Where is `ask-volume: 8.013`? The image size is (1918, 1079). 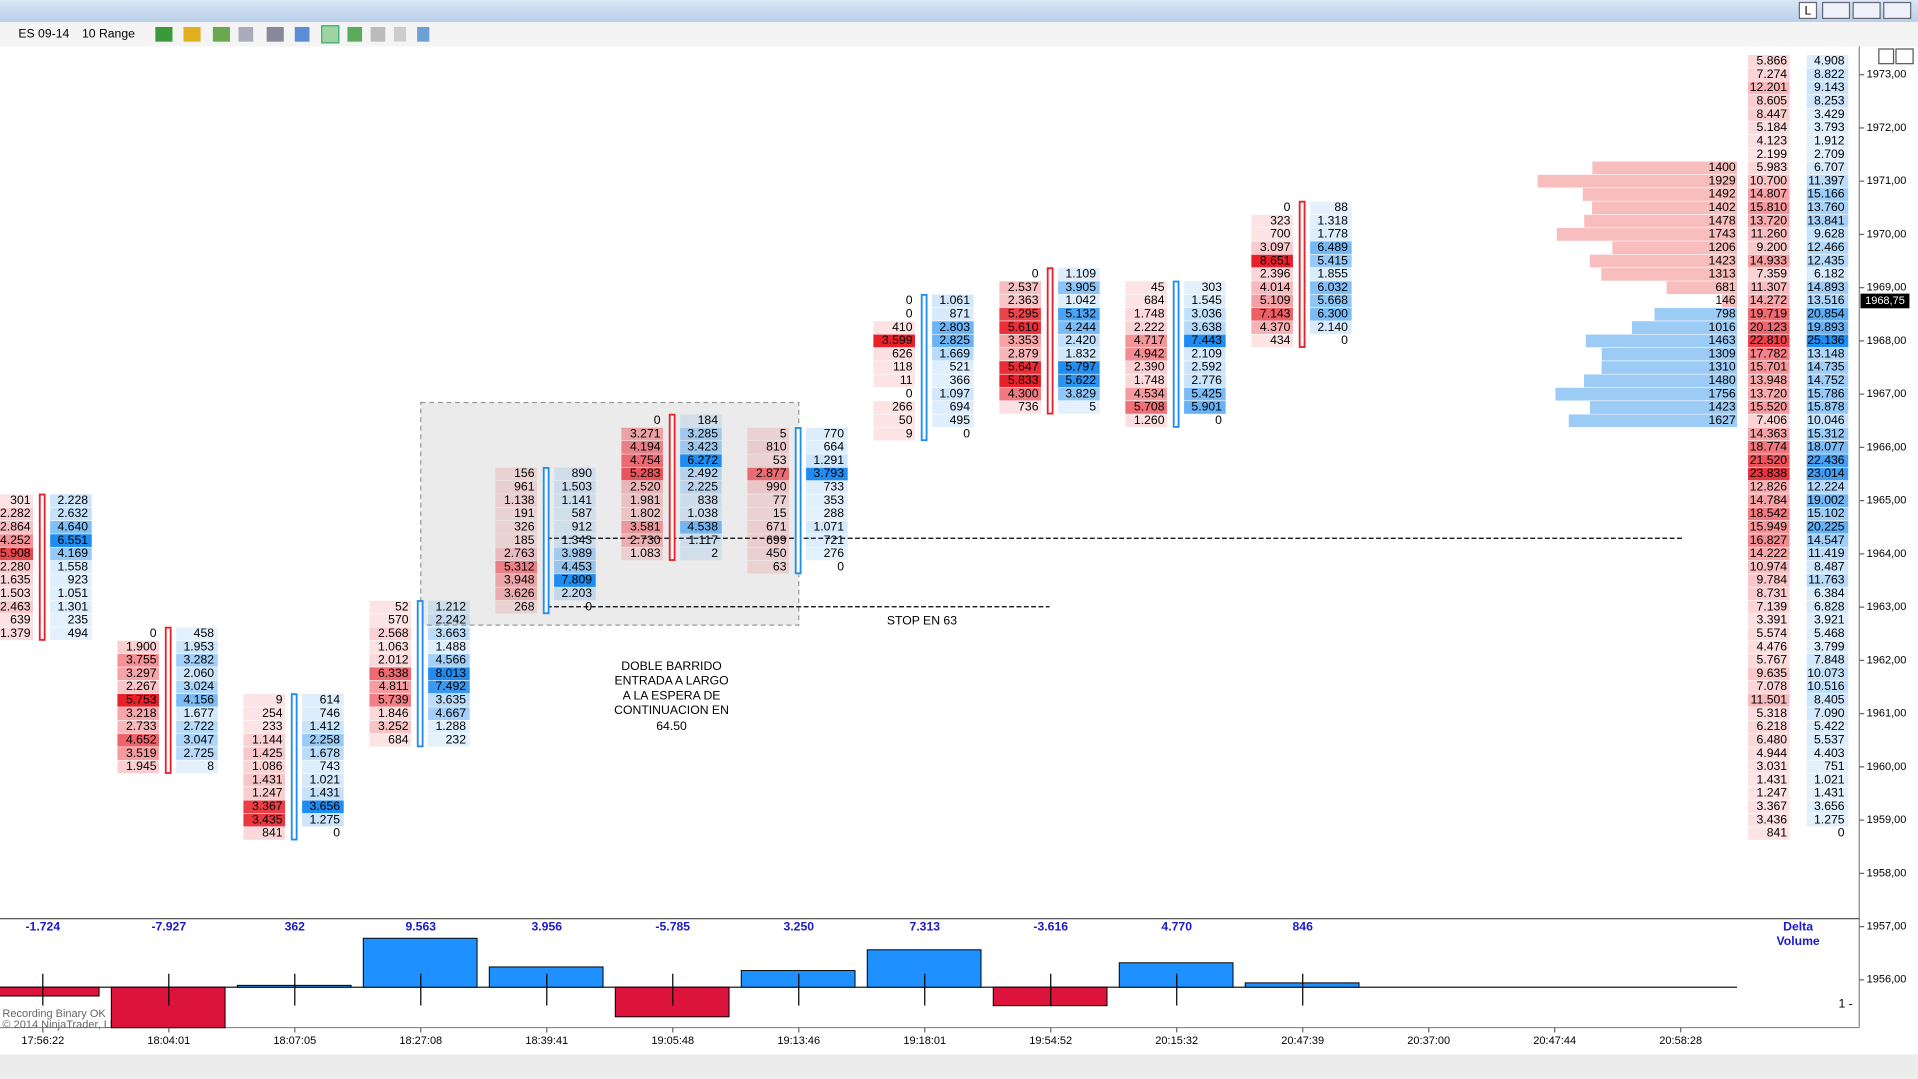 ask-volume: 8.013 is located at coordinates (450, 673).